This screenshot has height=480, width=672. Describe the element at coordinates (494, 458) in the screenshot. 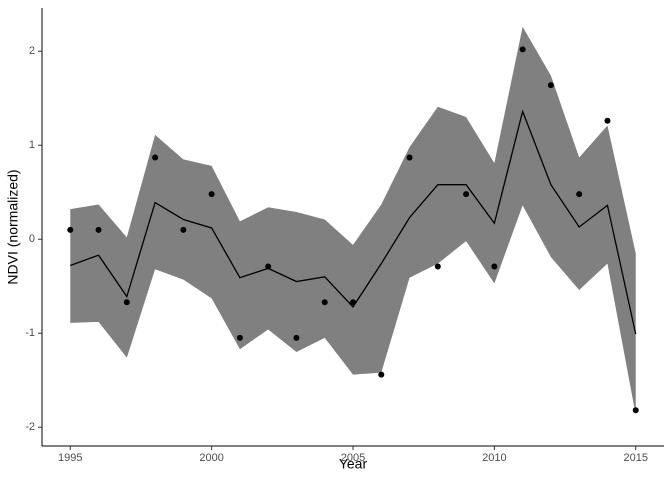

I see `x-tick-label: 2010` at that location.